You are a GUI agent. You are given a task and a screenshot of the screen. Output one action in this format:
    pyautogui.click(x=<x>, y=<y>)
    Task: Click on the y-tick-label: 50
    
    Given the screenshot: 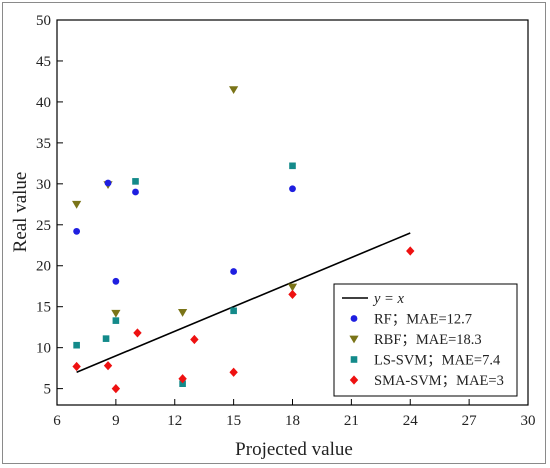 What is the action you would take?
    pyautogui.click(x=43, y=21)
    